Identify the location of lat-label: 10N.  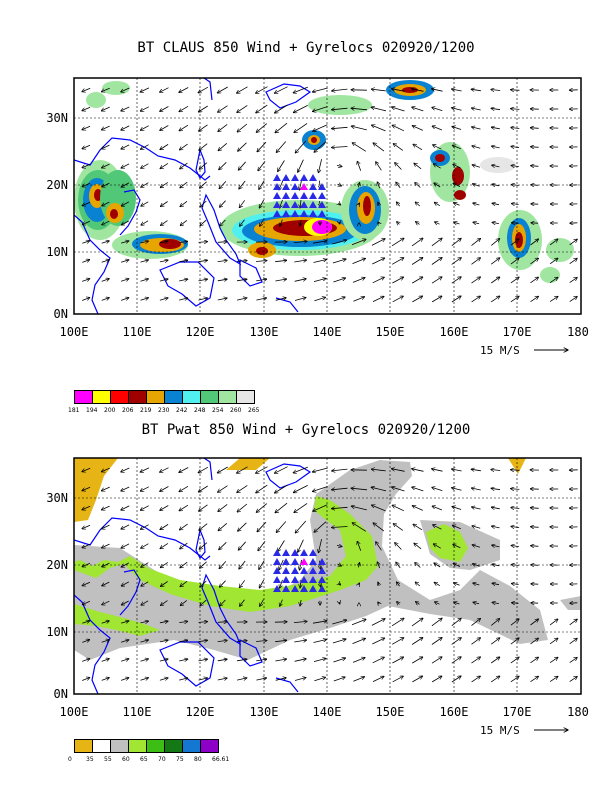
(57, 252).